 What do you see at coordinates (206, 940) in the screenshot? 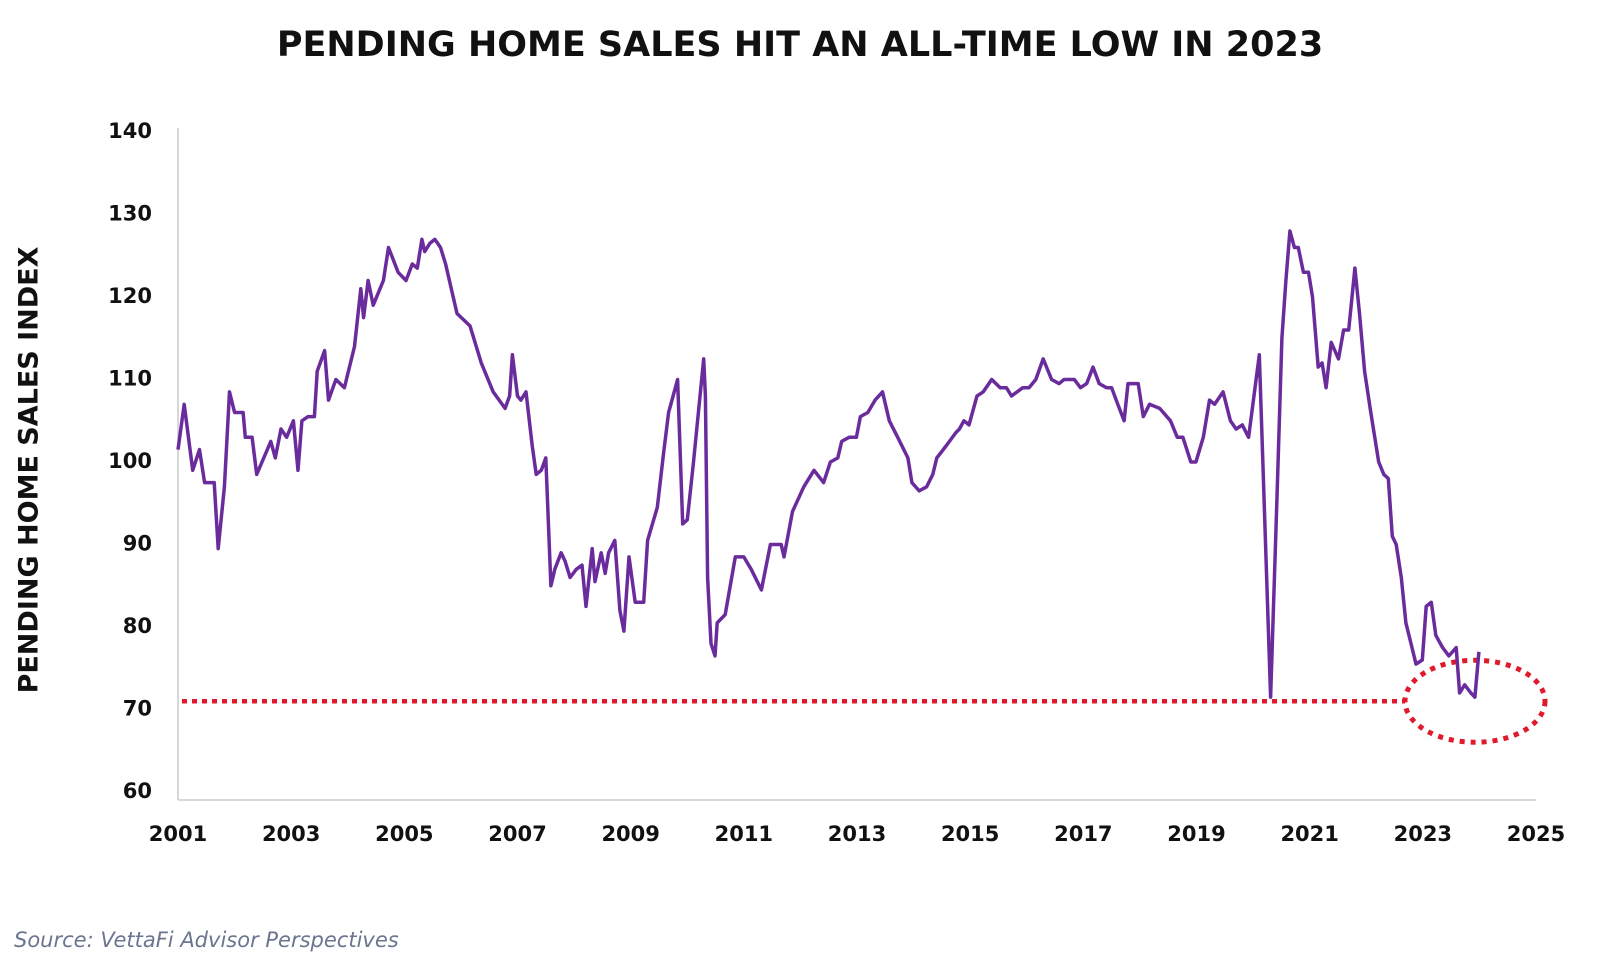
I see `source-note: Source: VettaFi Advisor Perspectives` at bounding box center [206, 940].